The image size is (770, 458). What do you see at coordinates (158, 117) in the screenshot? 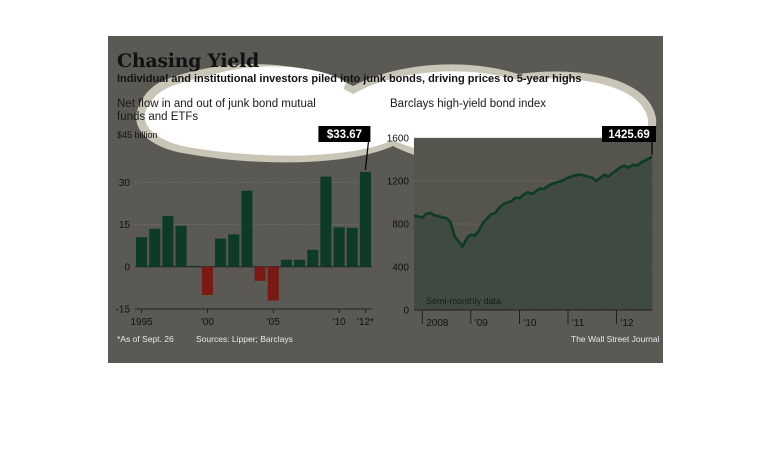
I see `bar-panel-title-line-2: funds and ETFs` at bounding box center [158, 117].